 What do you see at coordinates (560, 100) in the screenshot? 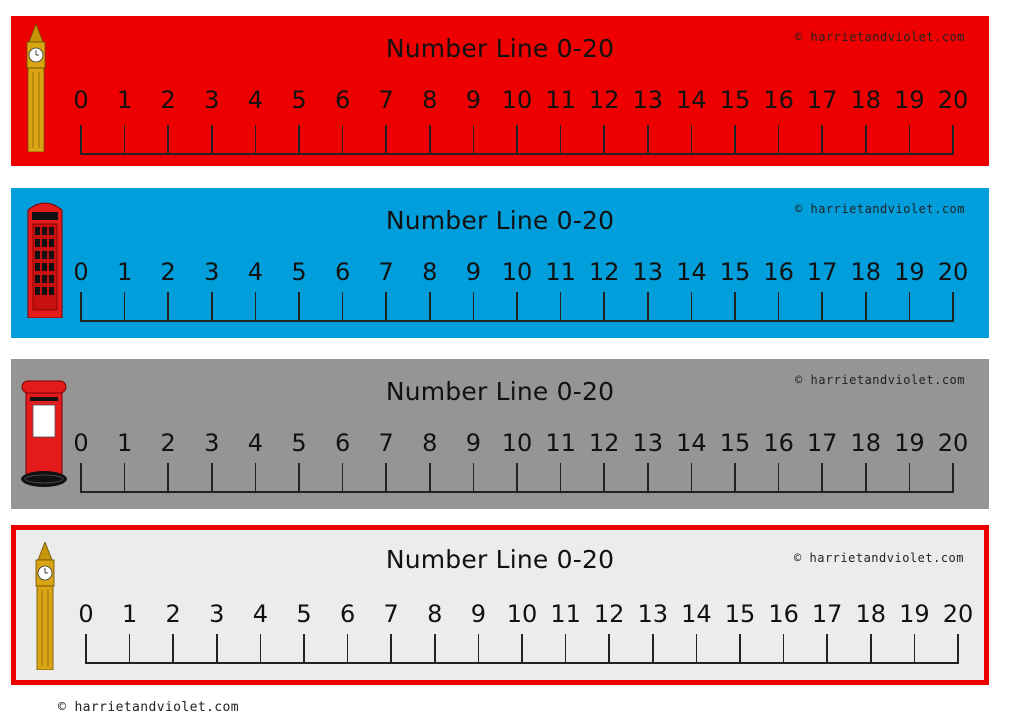
I see `number-label: 11` at bounding box center [560, 100].